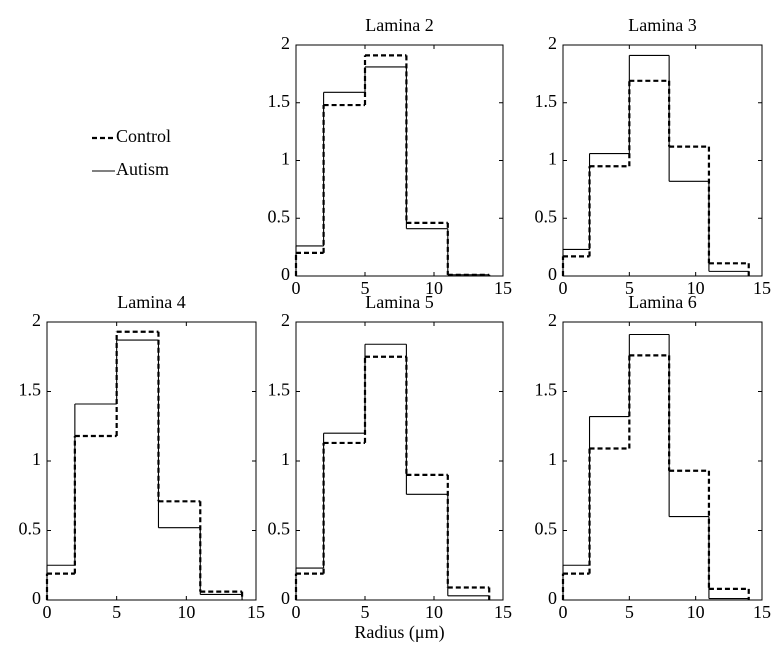 The height and width of the screenshot is (645, 772). I want to click on panel-title: Lamina 5, so click(399, 302).